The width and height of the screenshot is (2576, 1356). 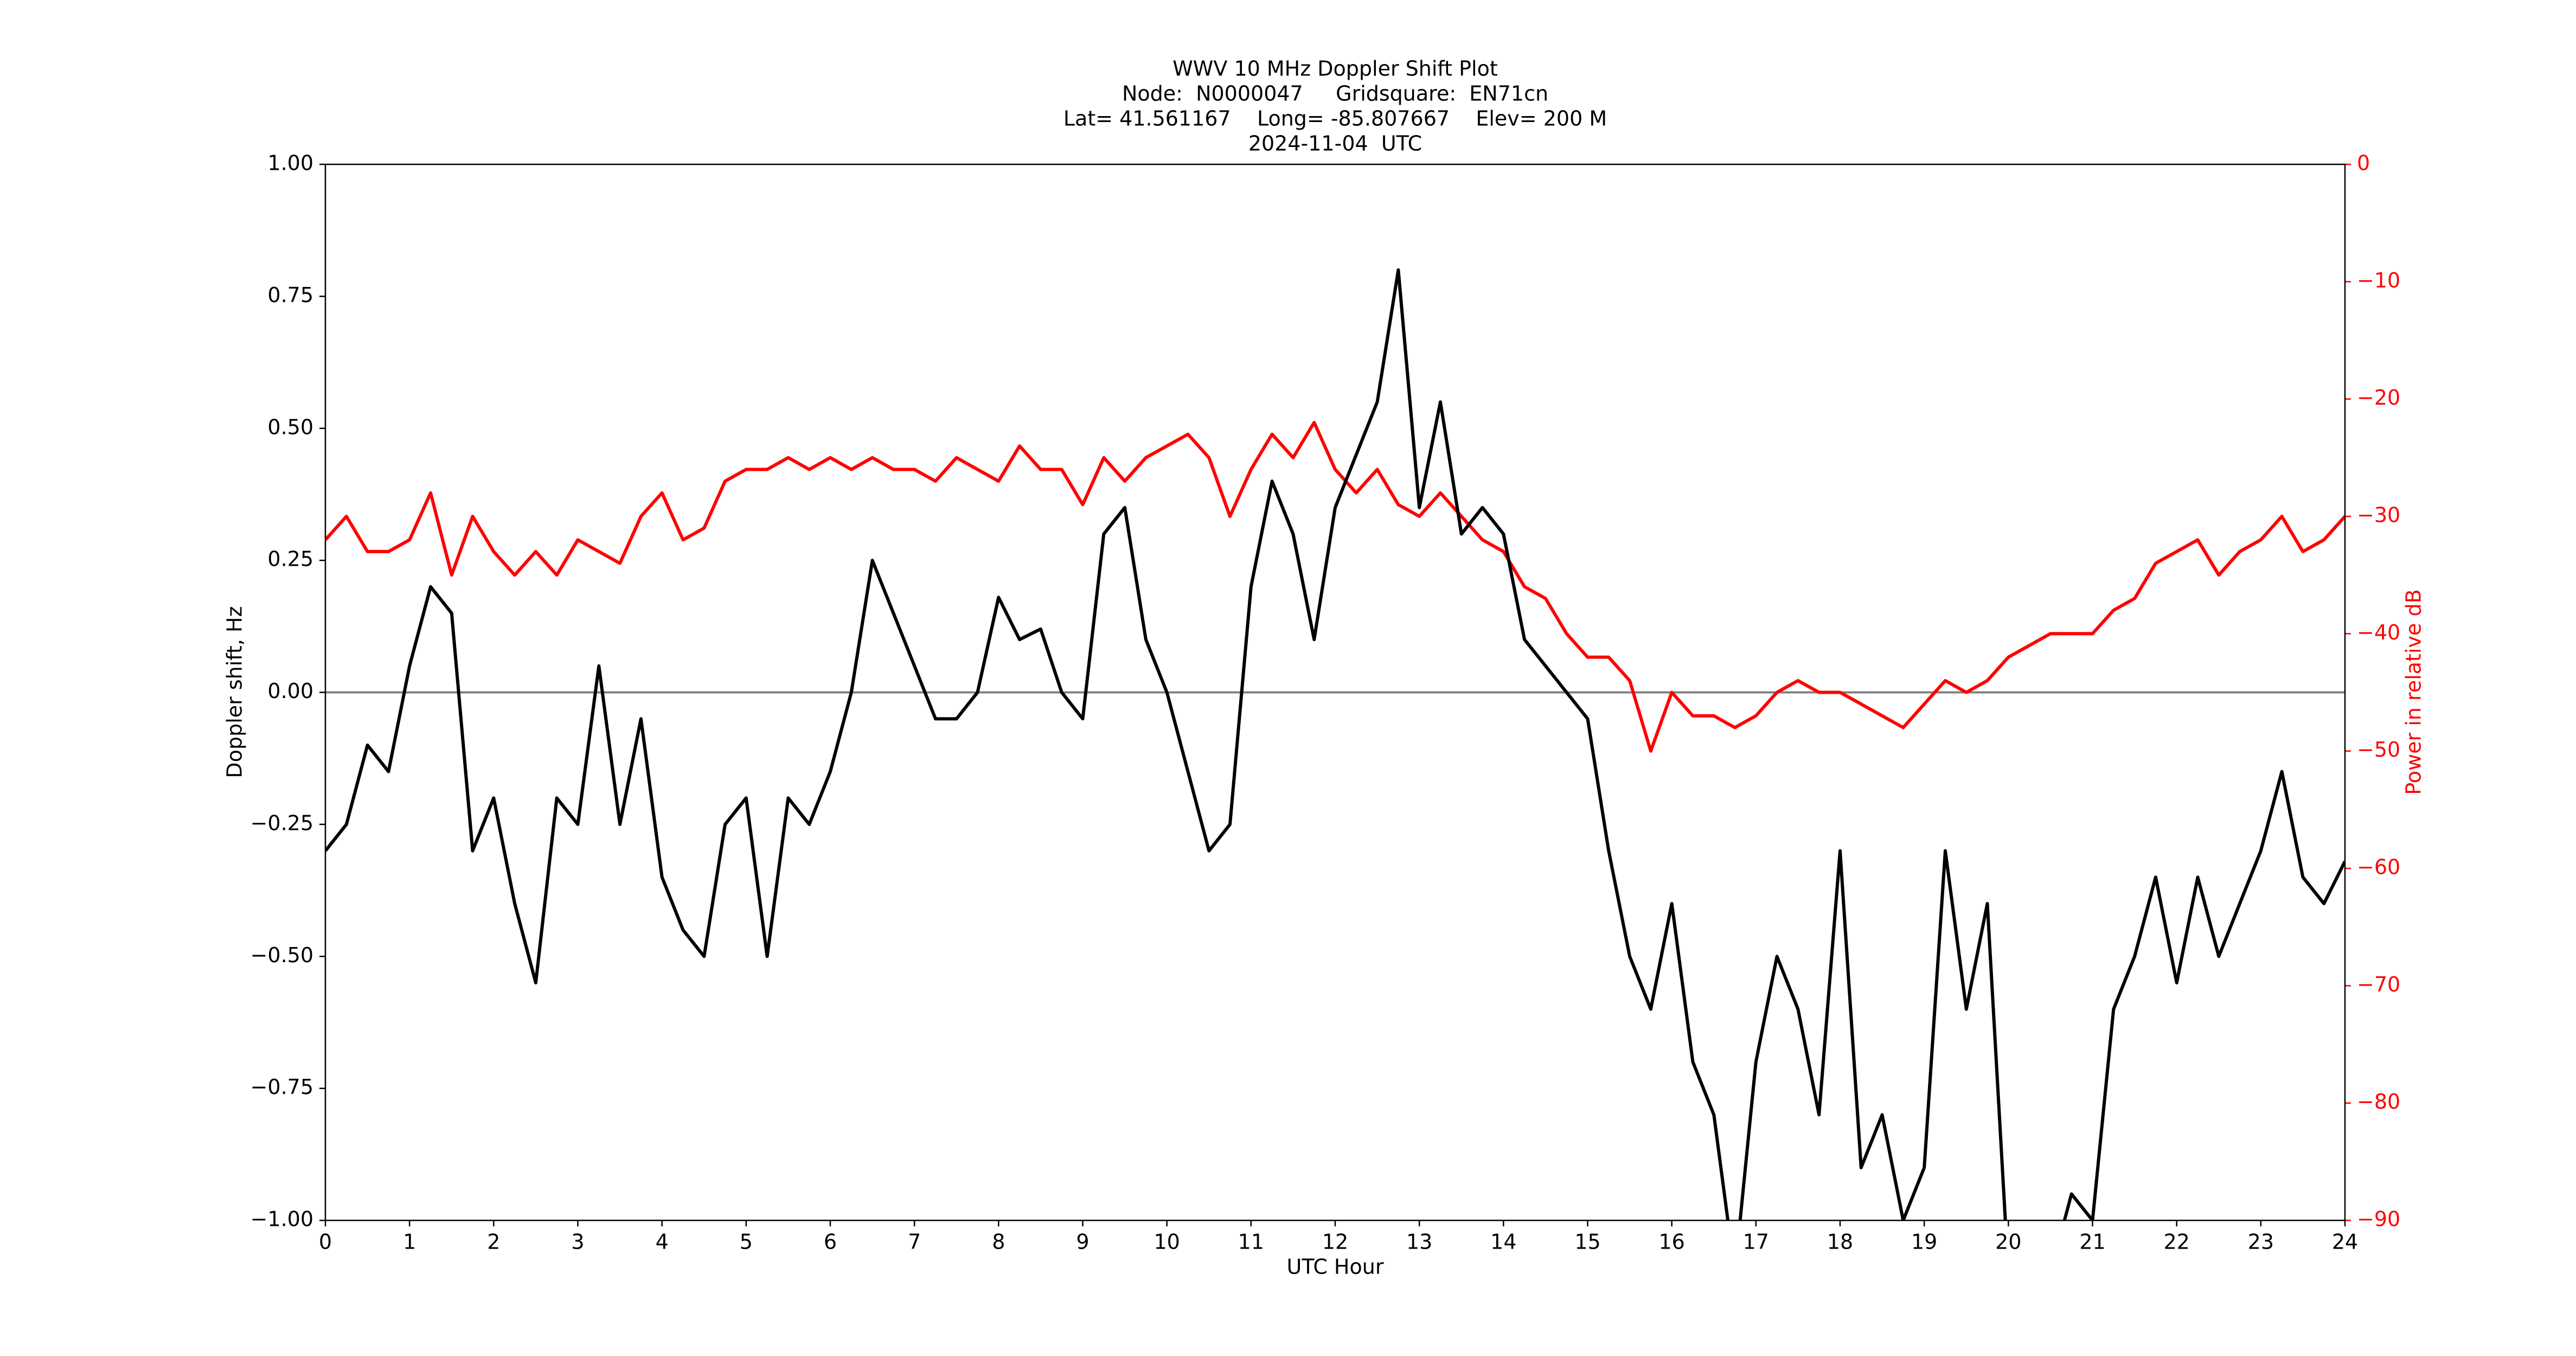 I want to click on y-tick-label: 0.75, so click(x=290, y=295).